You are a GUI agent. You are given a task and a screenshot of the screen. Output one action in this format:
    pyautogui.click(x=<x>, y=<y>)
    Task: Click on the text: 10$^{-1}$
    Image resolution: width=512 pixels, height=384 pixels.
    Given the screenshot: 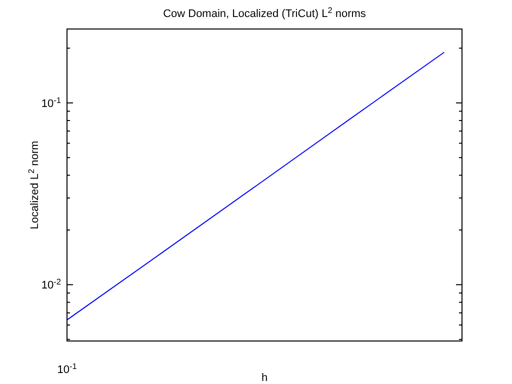 What is the action you would take?
    pyautogui.click(x=67, y=369)
    